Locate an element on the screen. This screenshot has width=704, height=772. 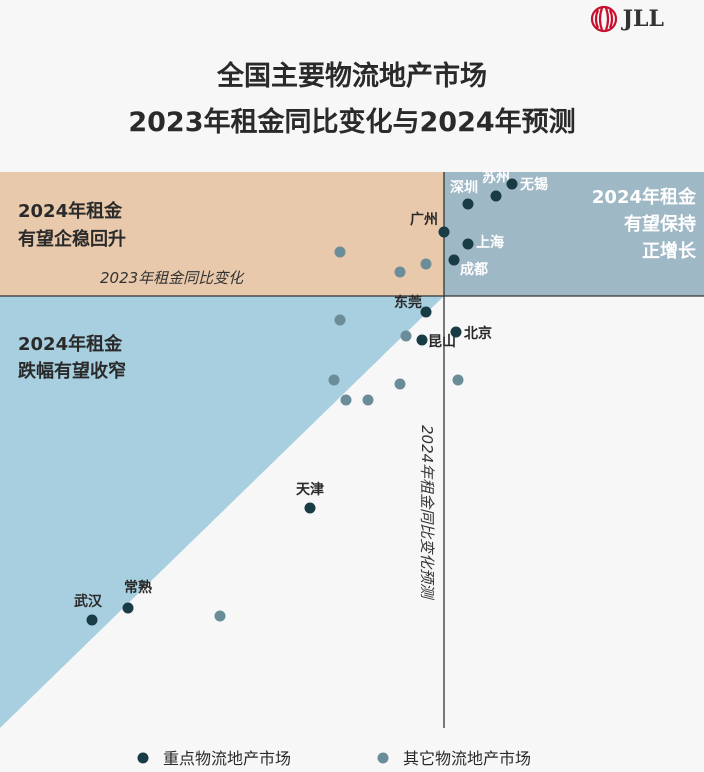
city-label: 东莞 is located at coordinates (408, 302).